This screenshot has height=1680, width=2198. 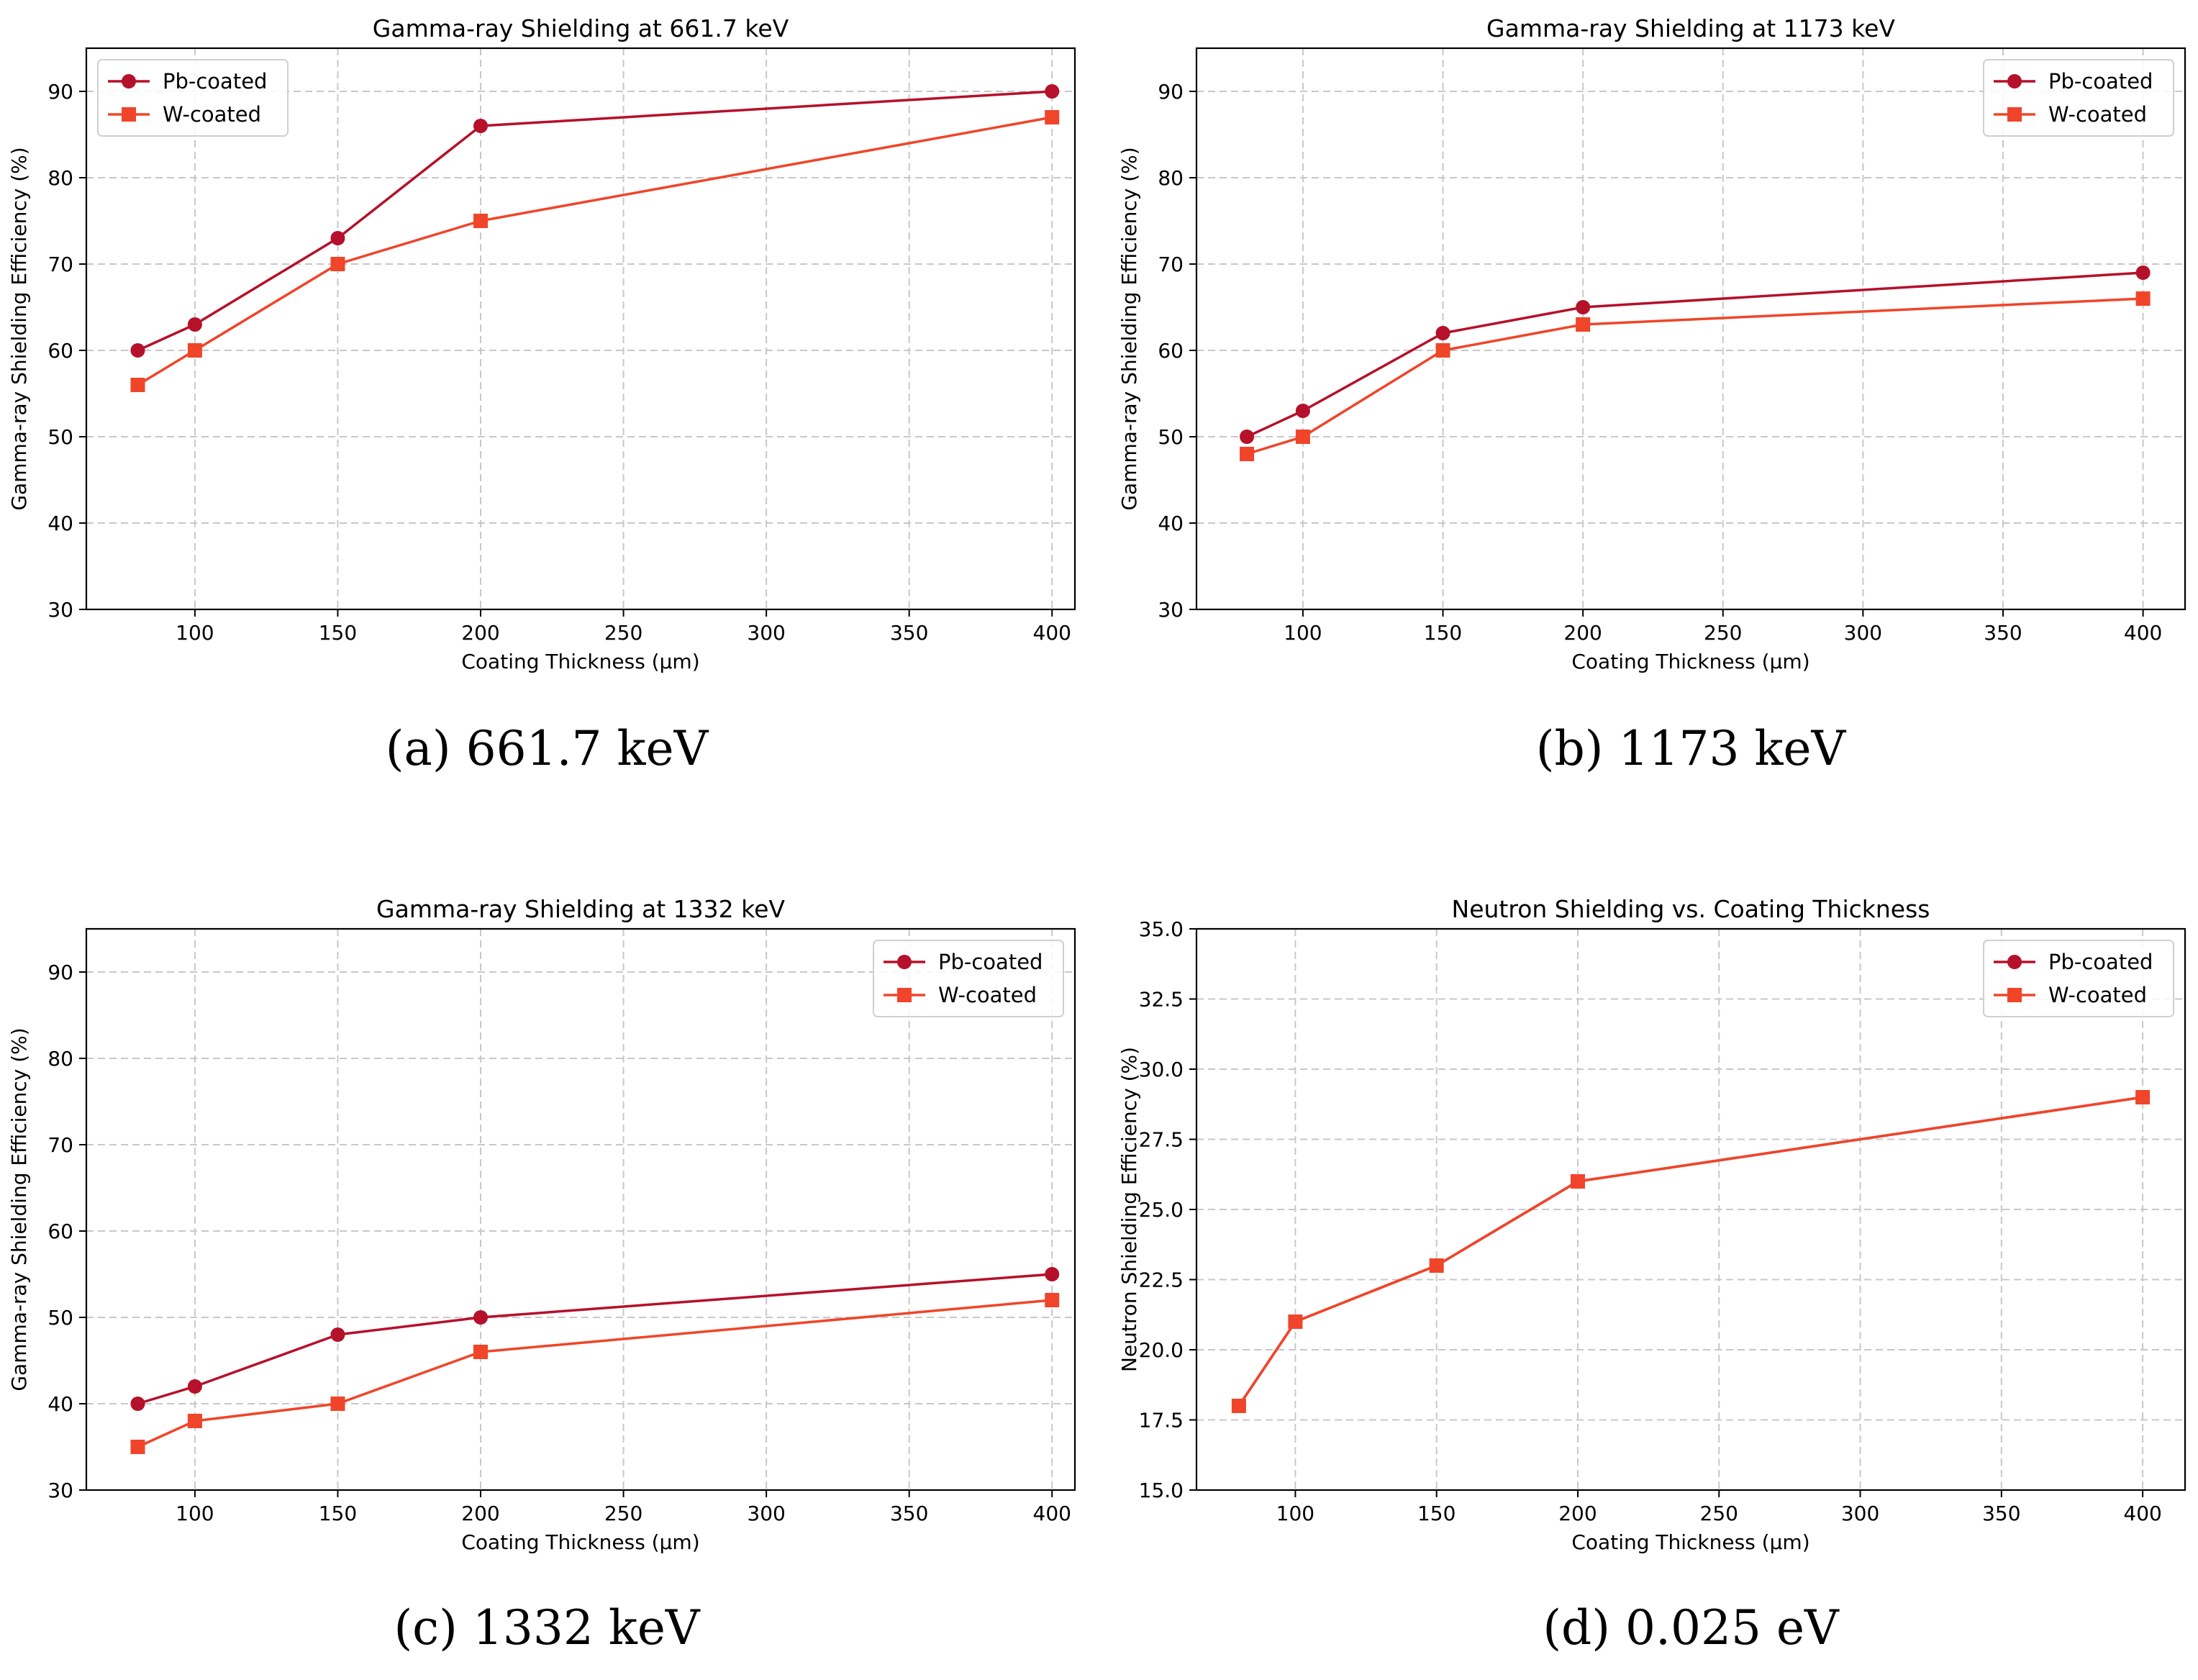 I want to click on caption-letter: (c), so click(x=425, y=1628).